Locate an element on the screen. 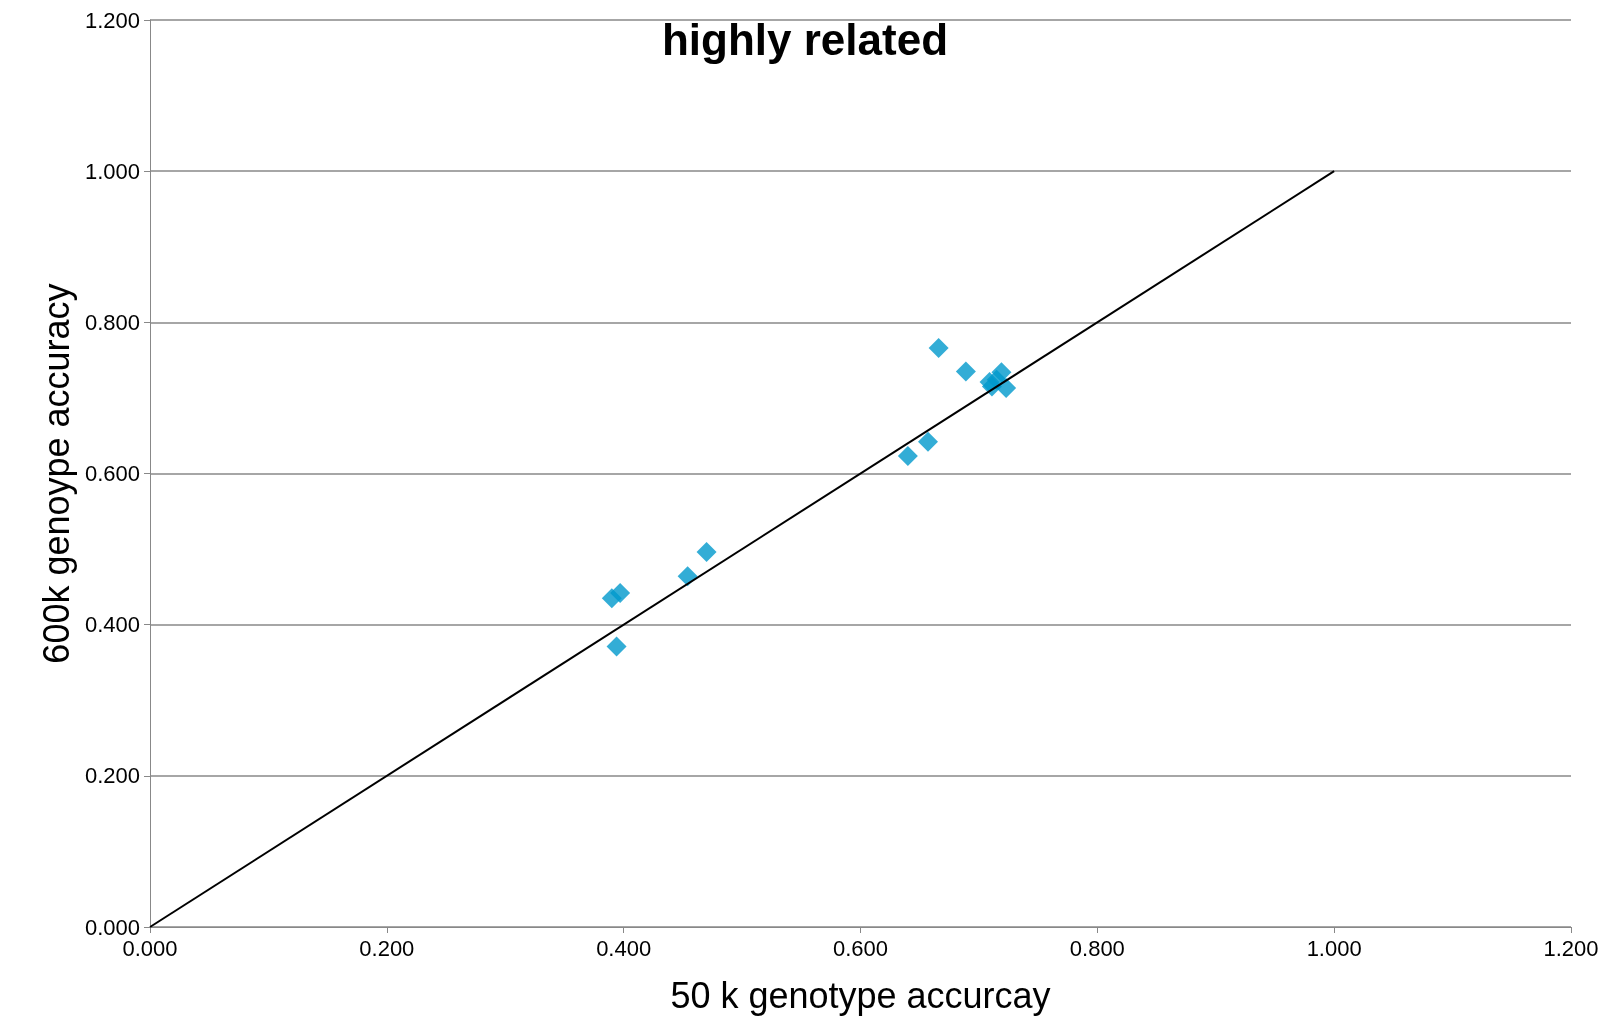 The width and height of the screenshot is (1617, 1031). y-tick-label: 0.600 is located at coordinates (112, 473).